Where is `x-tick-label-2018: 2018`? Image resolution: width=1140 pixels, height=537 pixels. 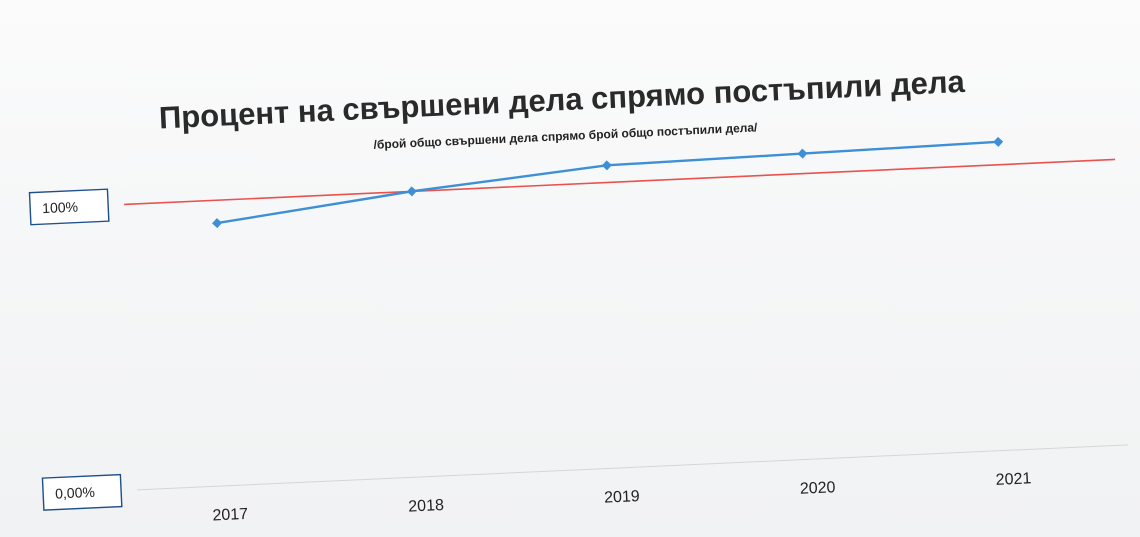
x-tick-label-2018: 2018 is located at coordinates (426, 506).